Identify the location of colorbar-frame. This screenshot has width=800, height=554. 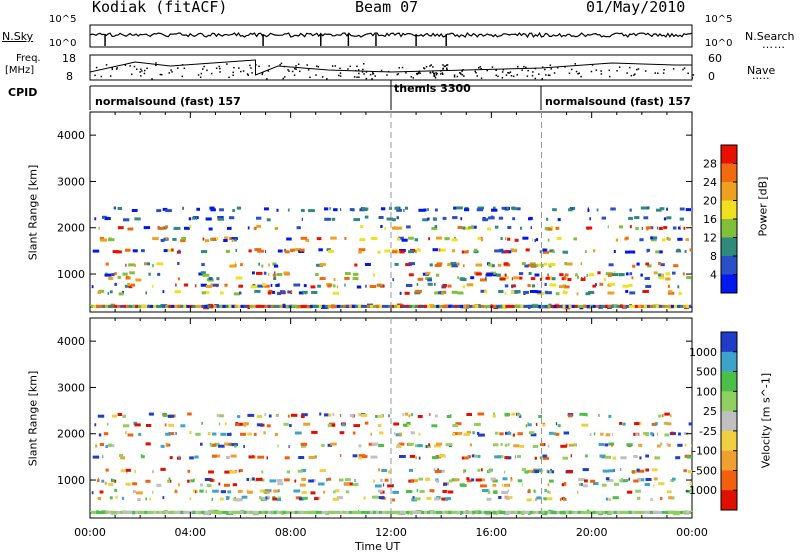
(729, 421).